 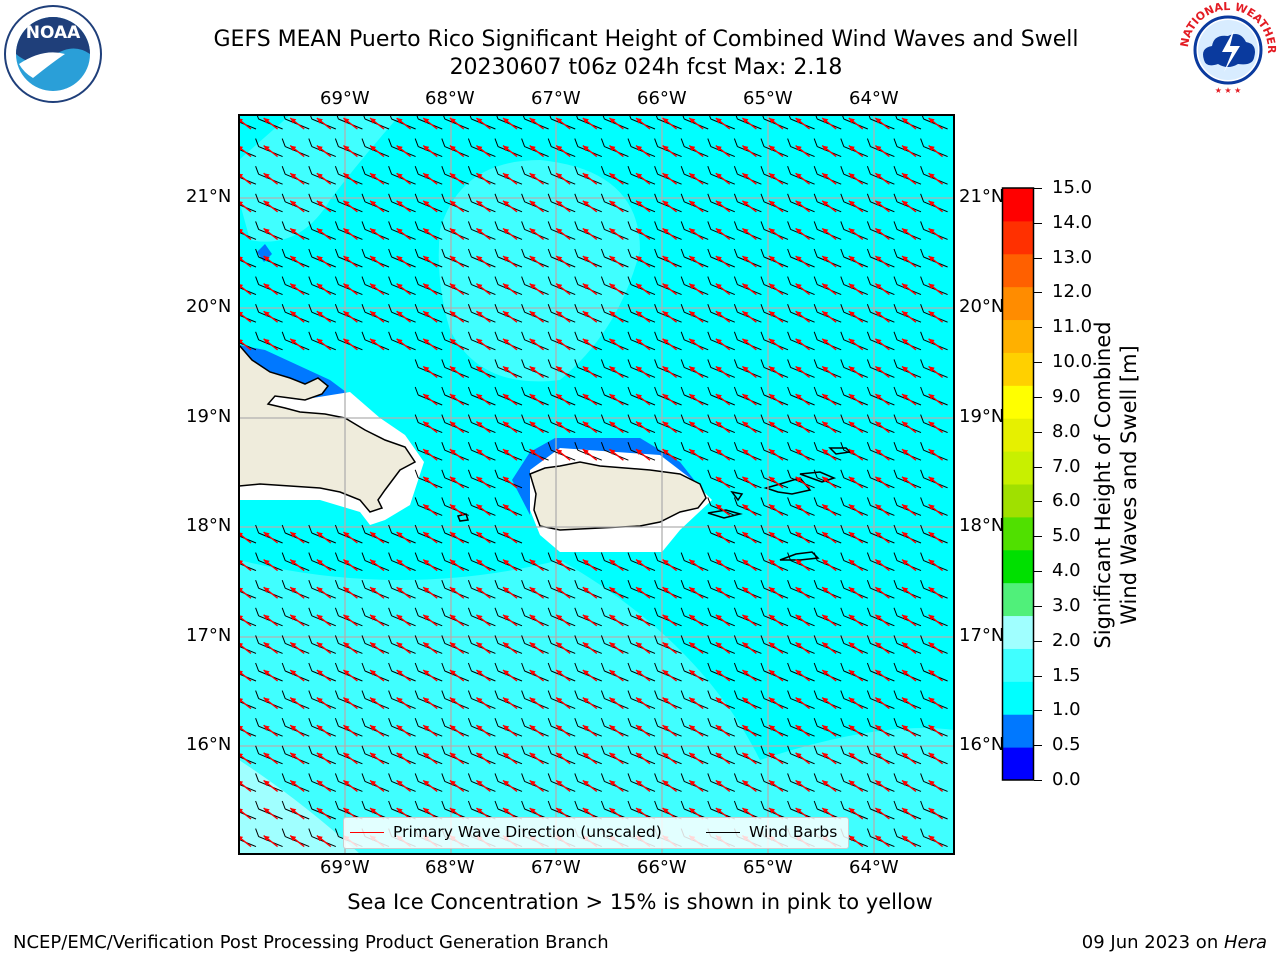 I want to click on colorbar-tick-label: 1.5, so click(x=1066, y=675).